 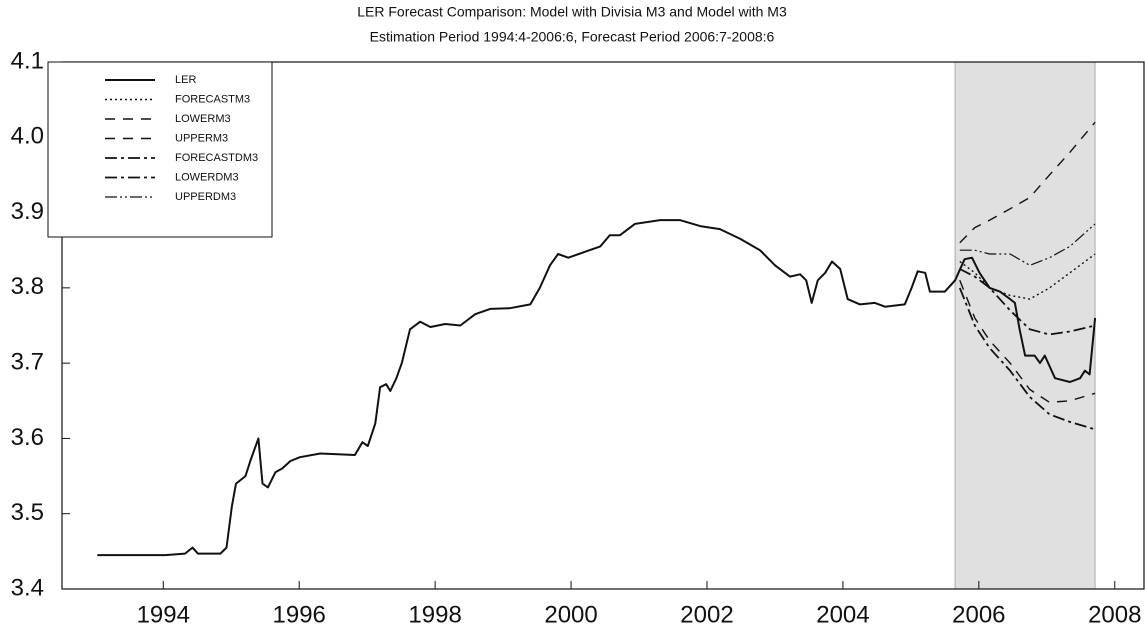 I want to click on x-tick-label: 2006, so click(x=978, y=614).